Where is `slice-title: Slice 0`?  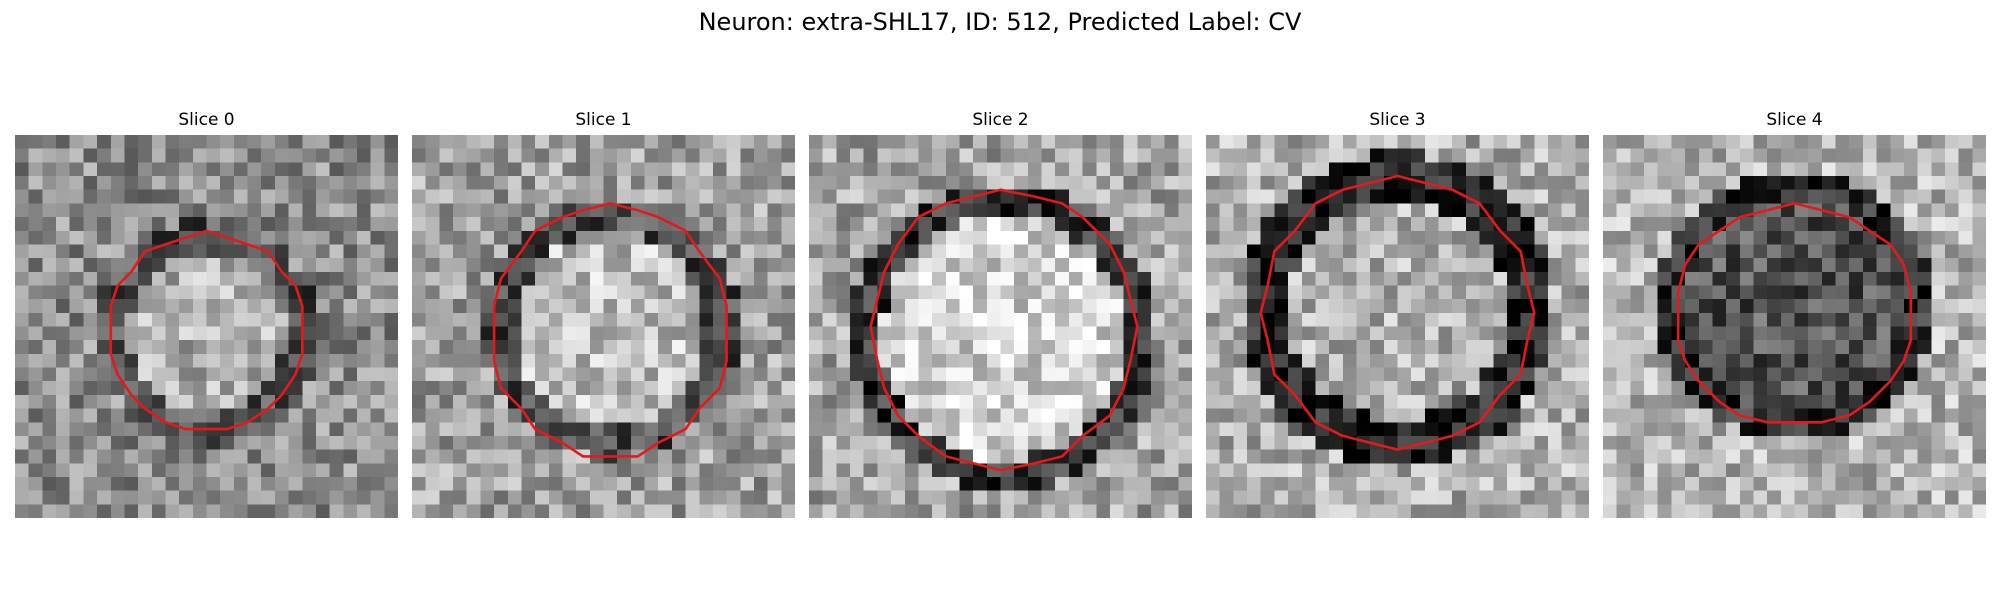 slice-title: Slice 0 is located at coordinates (206, 120).